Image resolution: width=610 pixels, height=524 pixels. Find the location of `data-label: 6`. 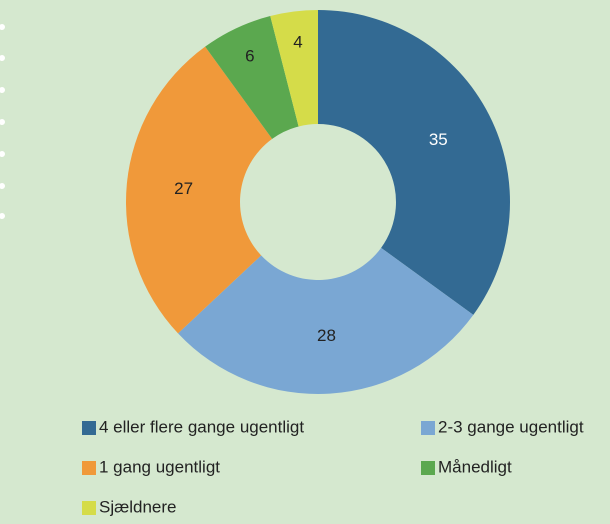

data-label: 6 is located at coordinates (249, 56).